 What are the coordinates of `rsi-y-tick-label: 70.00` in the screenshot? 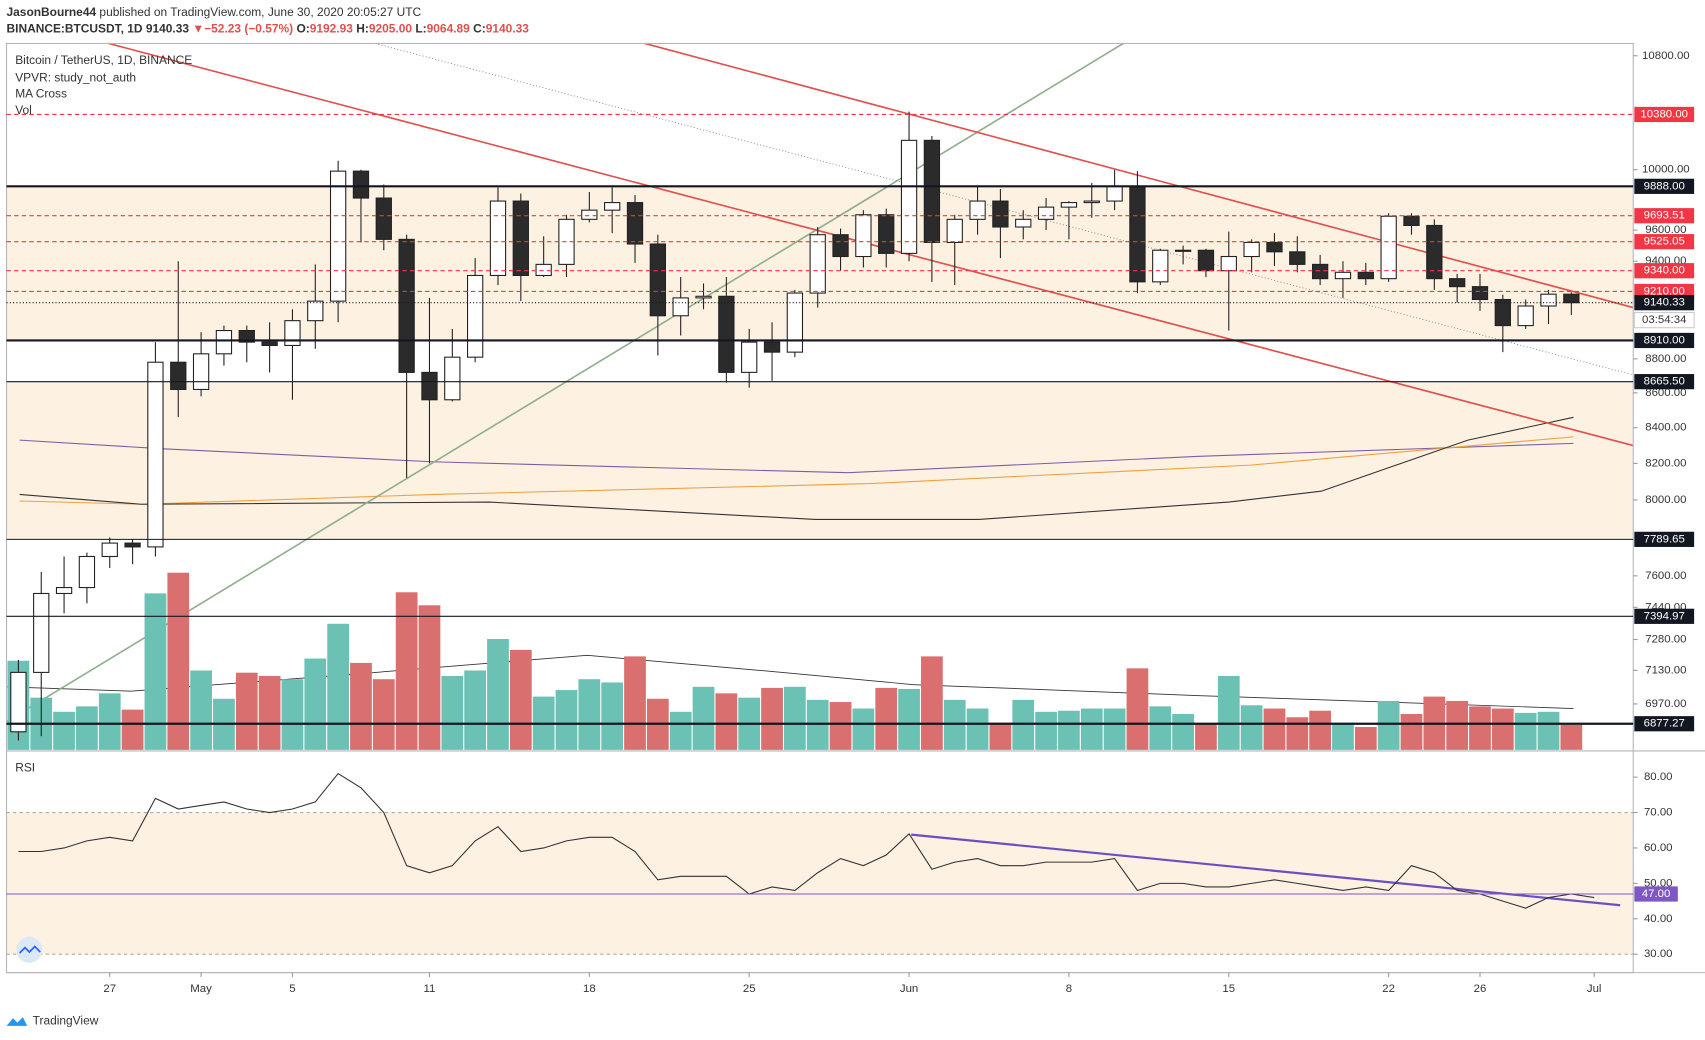 It's located at (1658, 813).